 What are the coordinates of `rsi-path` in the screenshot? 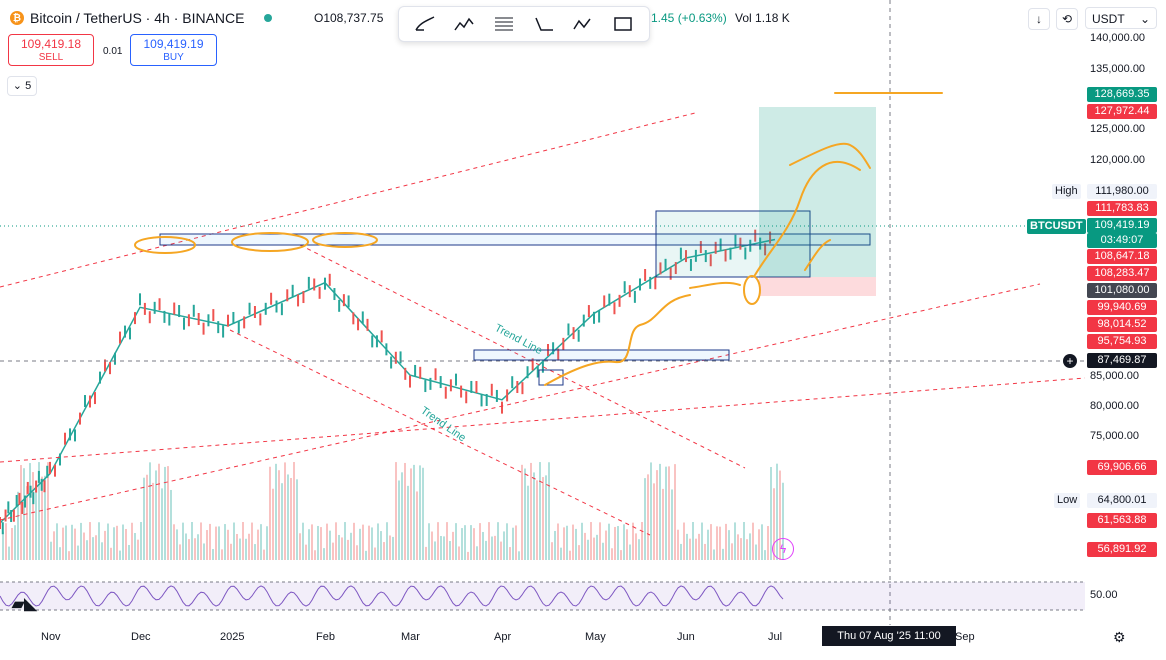 It's located at (392, 596).